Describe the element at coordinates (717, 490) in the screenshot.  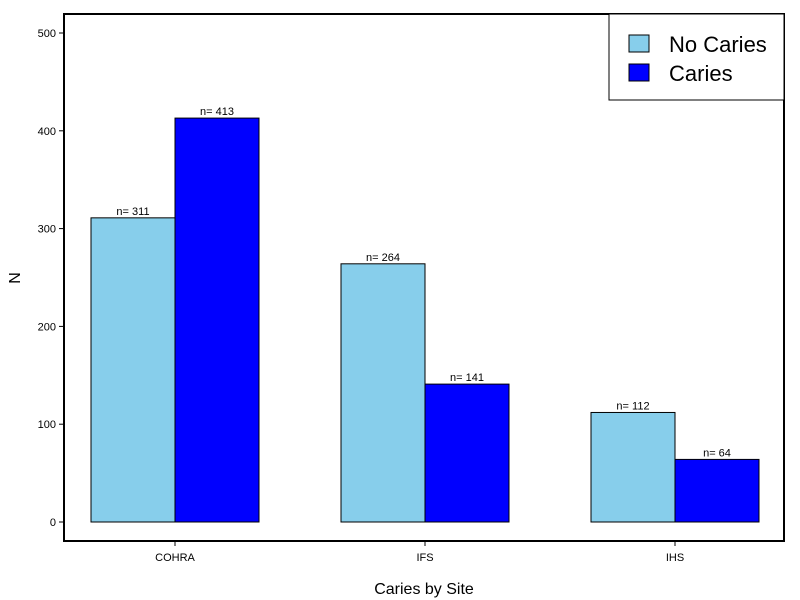
I see `bar-caries-ihs` at that location.